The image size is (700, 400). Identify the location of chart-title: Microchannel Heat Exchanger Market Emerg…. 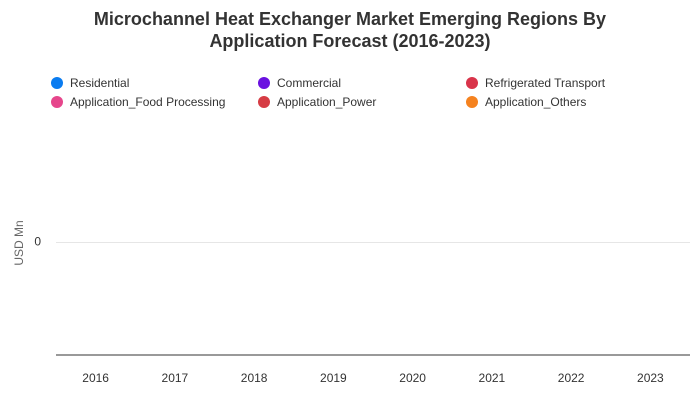
(350, 30).